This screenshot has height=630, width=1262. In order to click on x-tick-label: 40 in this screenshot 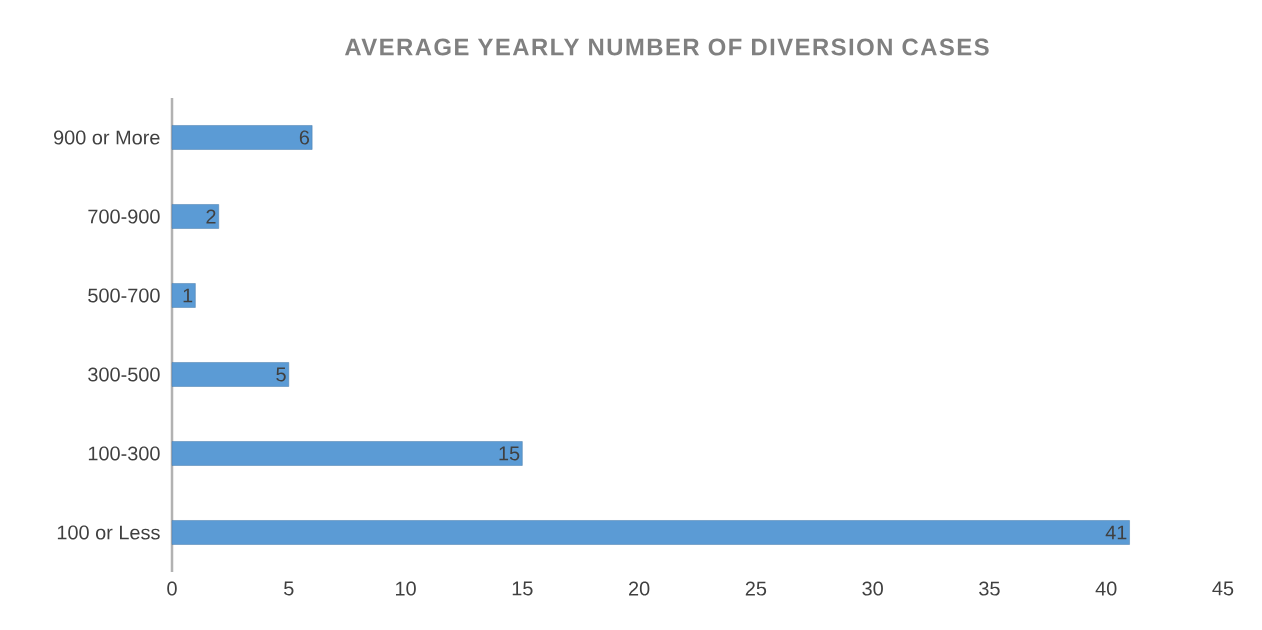, I will do `click(1106, 588)`.